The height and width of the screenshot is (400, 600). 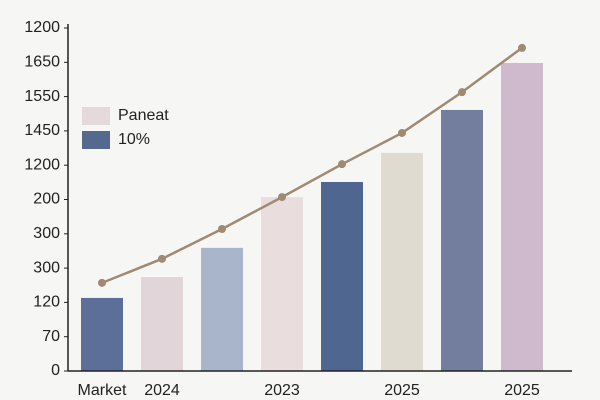 What do you see at coordinates (55, 370) in the screenshot?
I see `y-tick-label: 0` at bounding box center [55, 370].